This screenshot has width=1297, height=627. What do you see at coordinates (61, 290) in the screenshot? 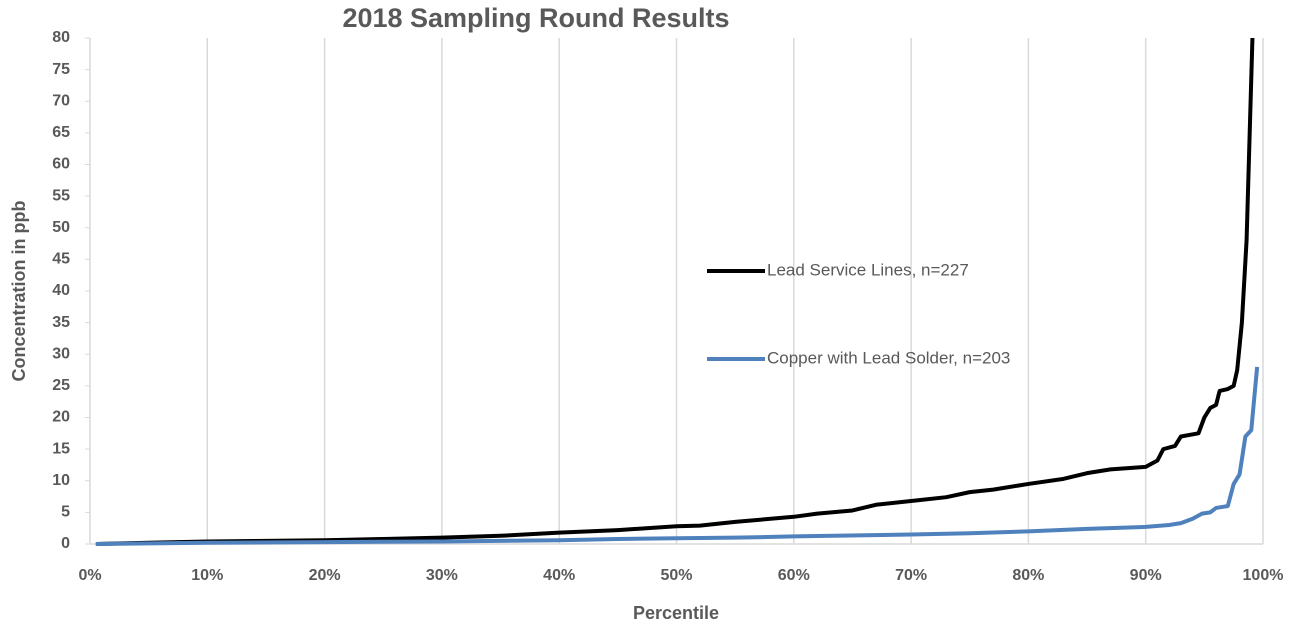
I see `y-tick-label: 40` at bounding box center [61, 290].